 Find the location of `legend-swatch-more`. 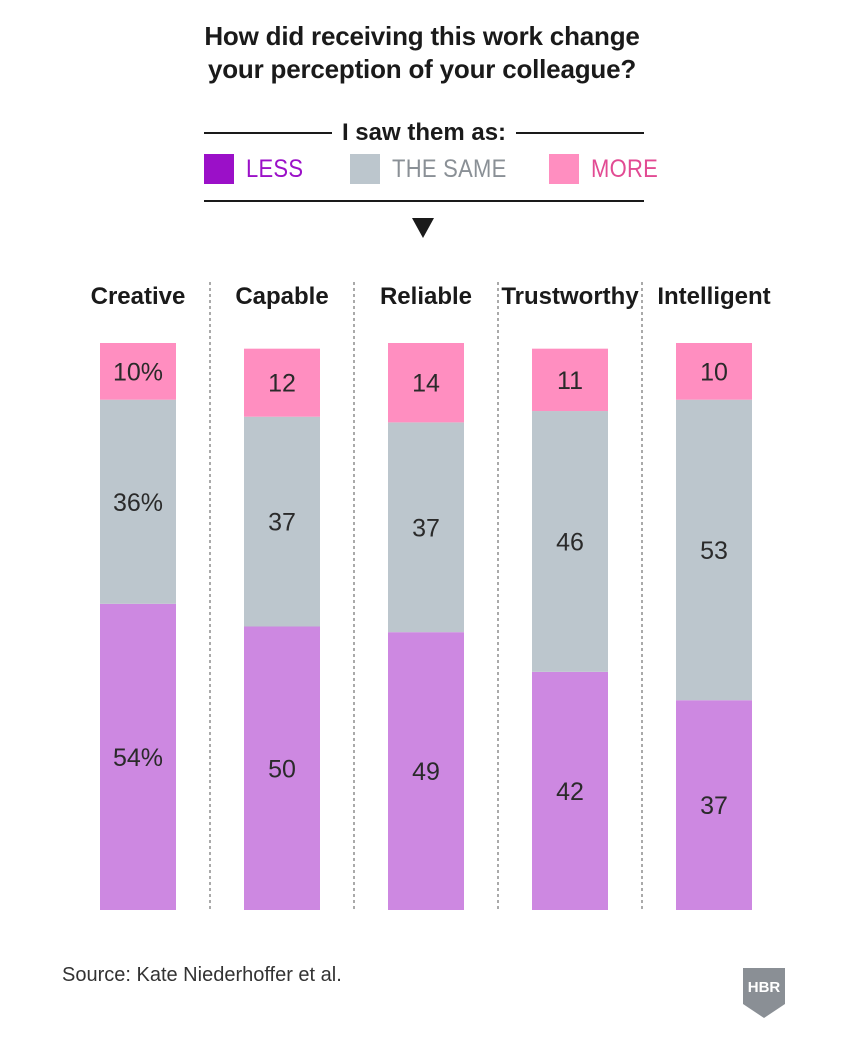

legend-swatch-more is located at coordinates (564, 169).